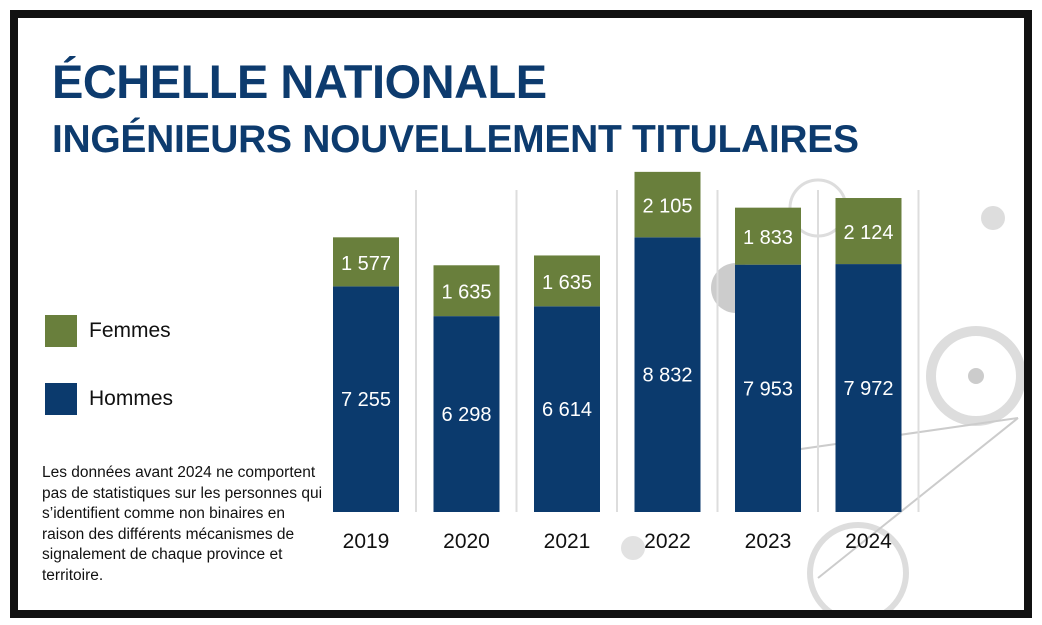 The width and height of the screenshot is (1042, 625). What do you see at coordinates (366, 541) in the screenshot?
I see `x-tick-label: 2019` at bounding box center [366, 541].